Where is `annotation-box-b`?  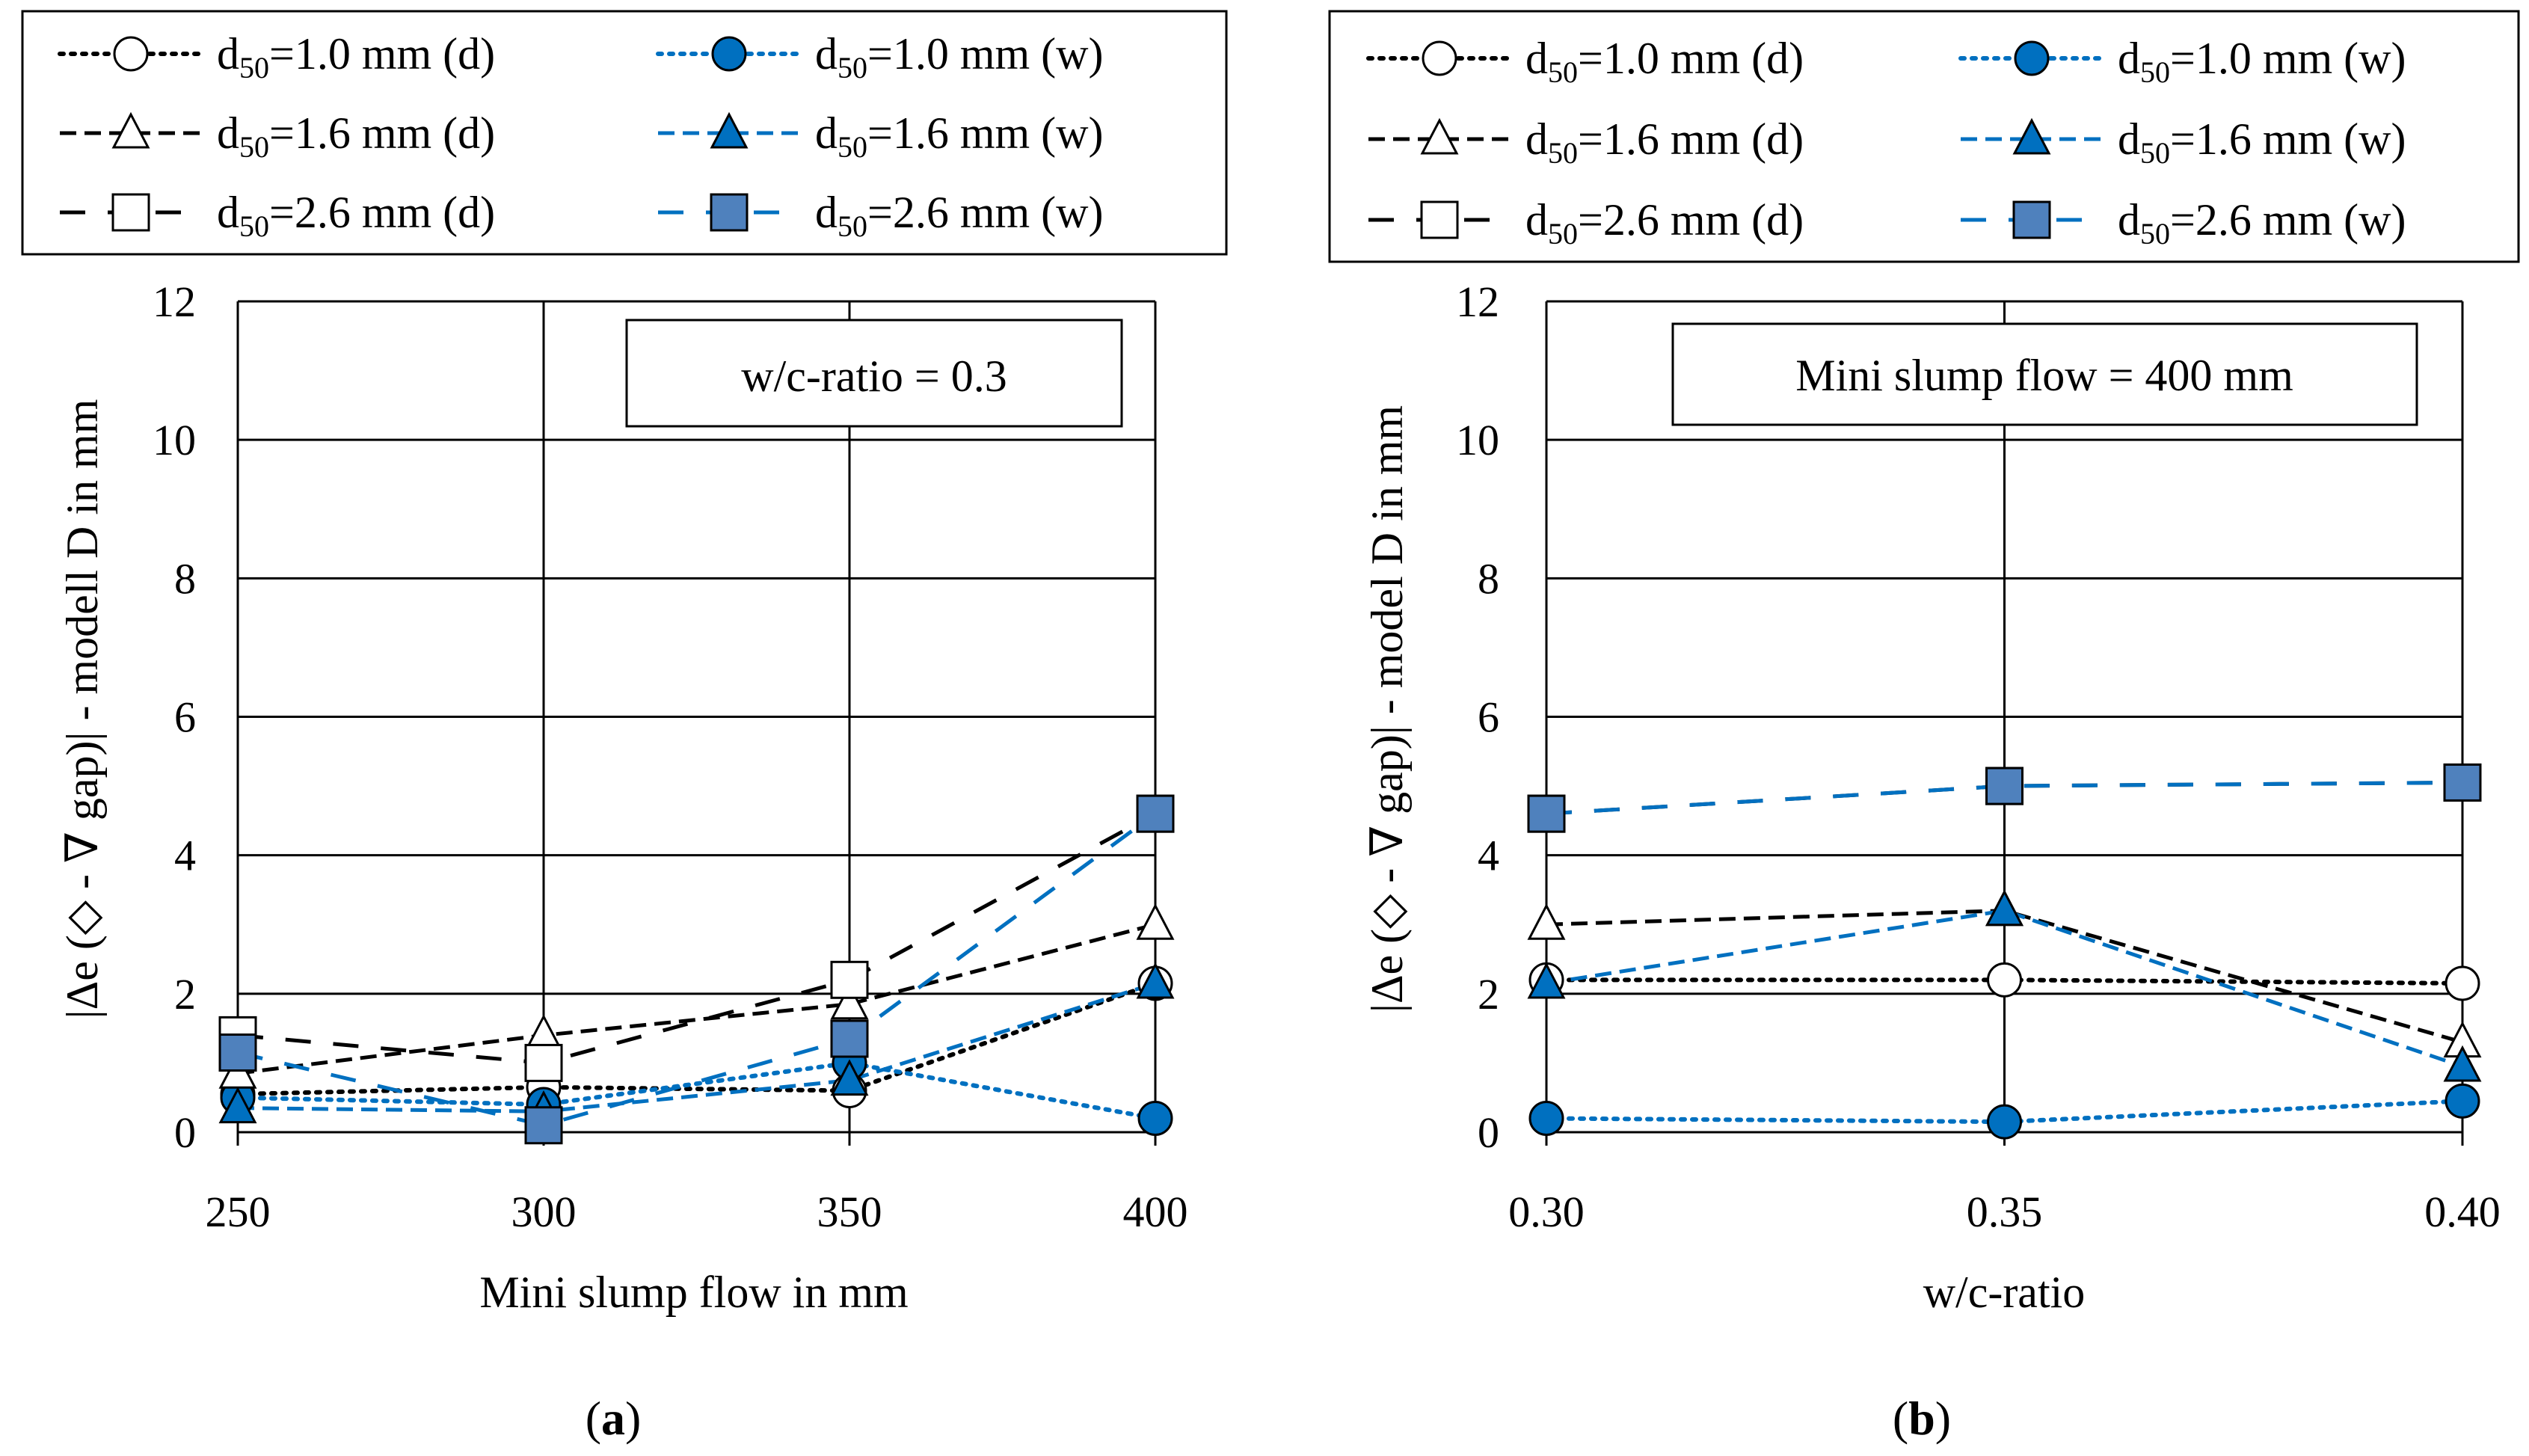 annotation-box-b is located at coordinates (2045, 374).